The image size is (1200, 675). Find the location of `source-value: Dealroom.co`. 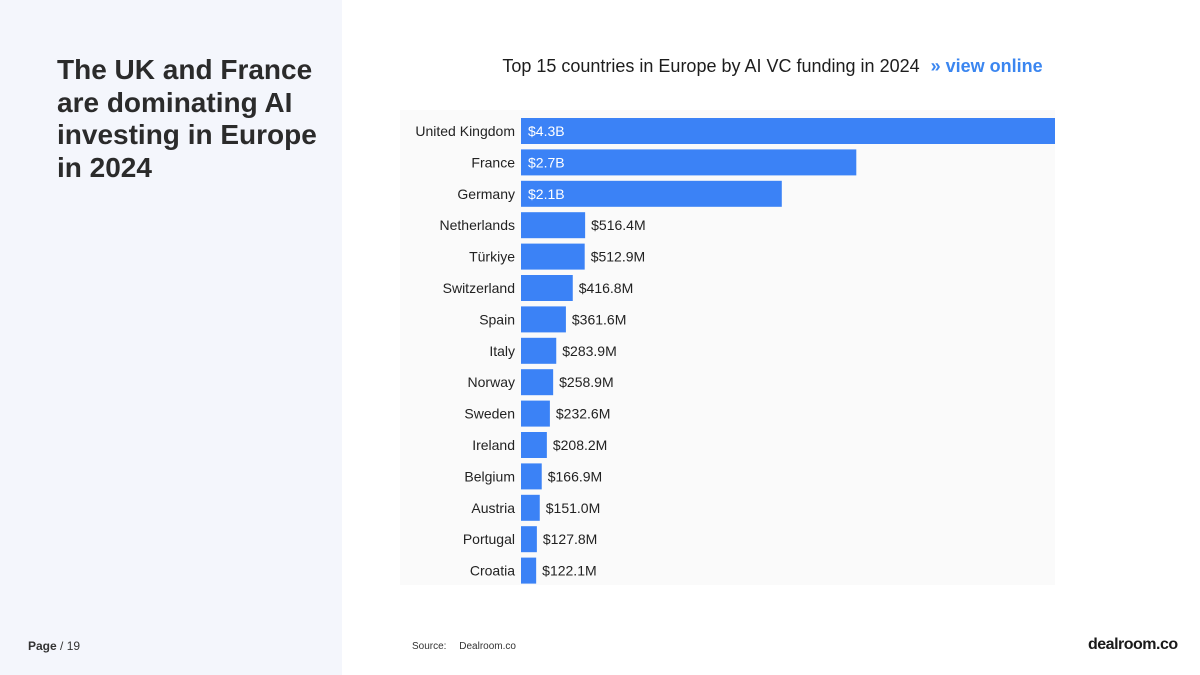

source-value: Dealroom.co is located at coordinates (487, 646).